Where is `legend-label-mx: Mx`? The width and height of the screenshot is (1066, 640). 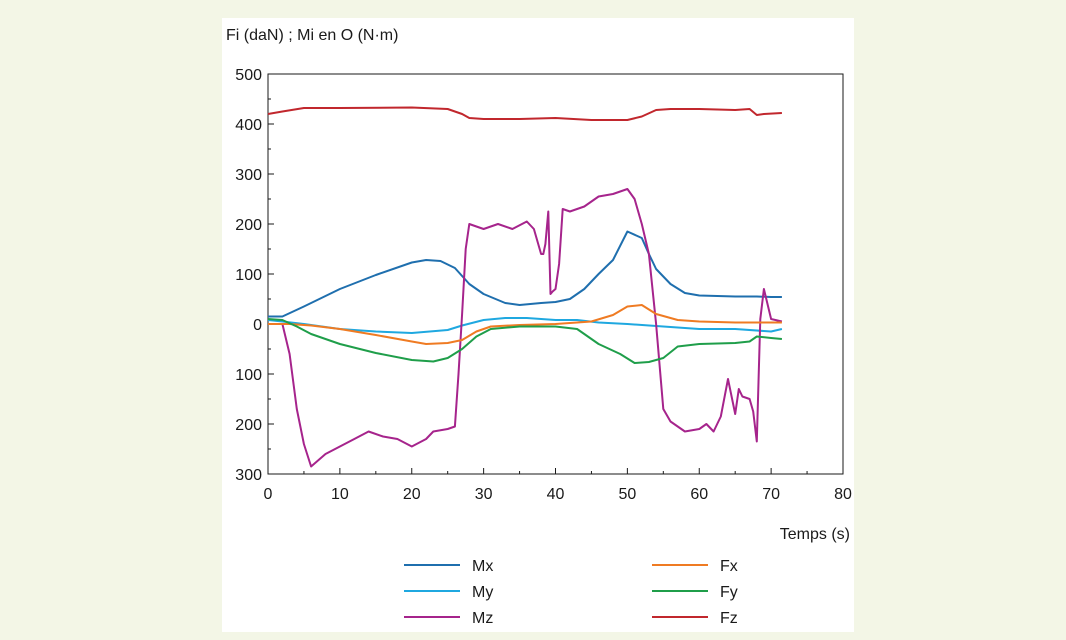
legend-label-mx: Mx is located at coordinates (482, 566).